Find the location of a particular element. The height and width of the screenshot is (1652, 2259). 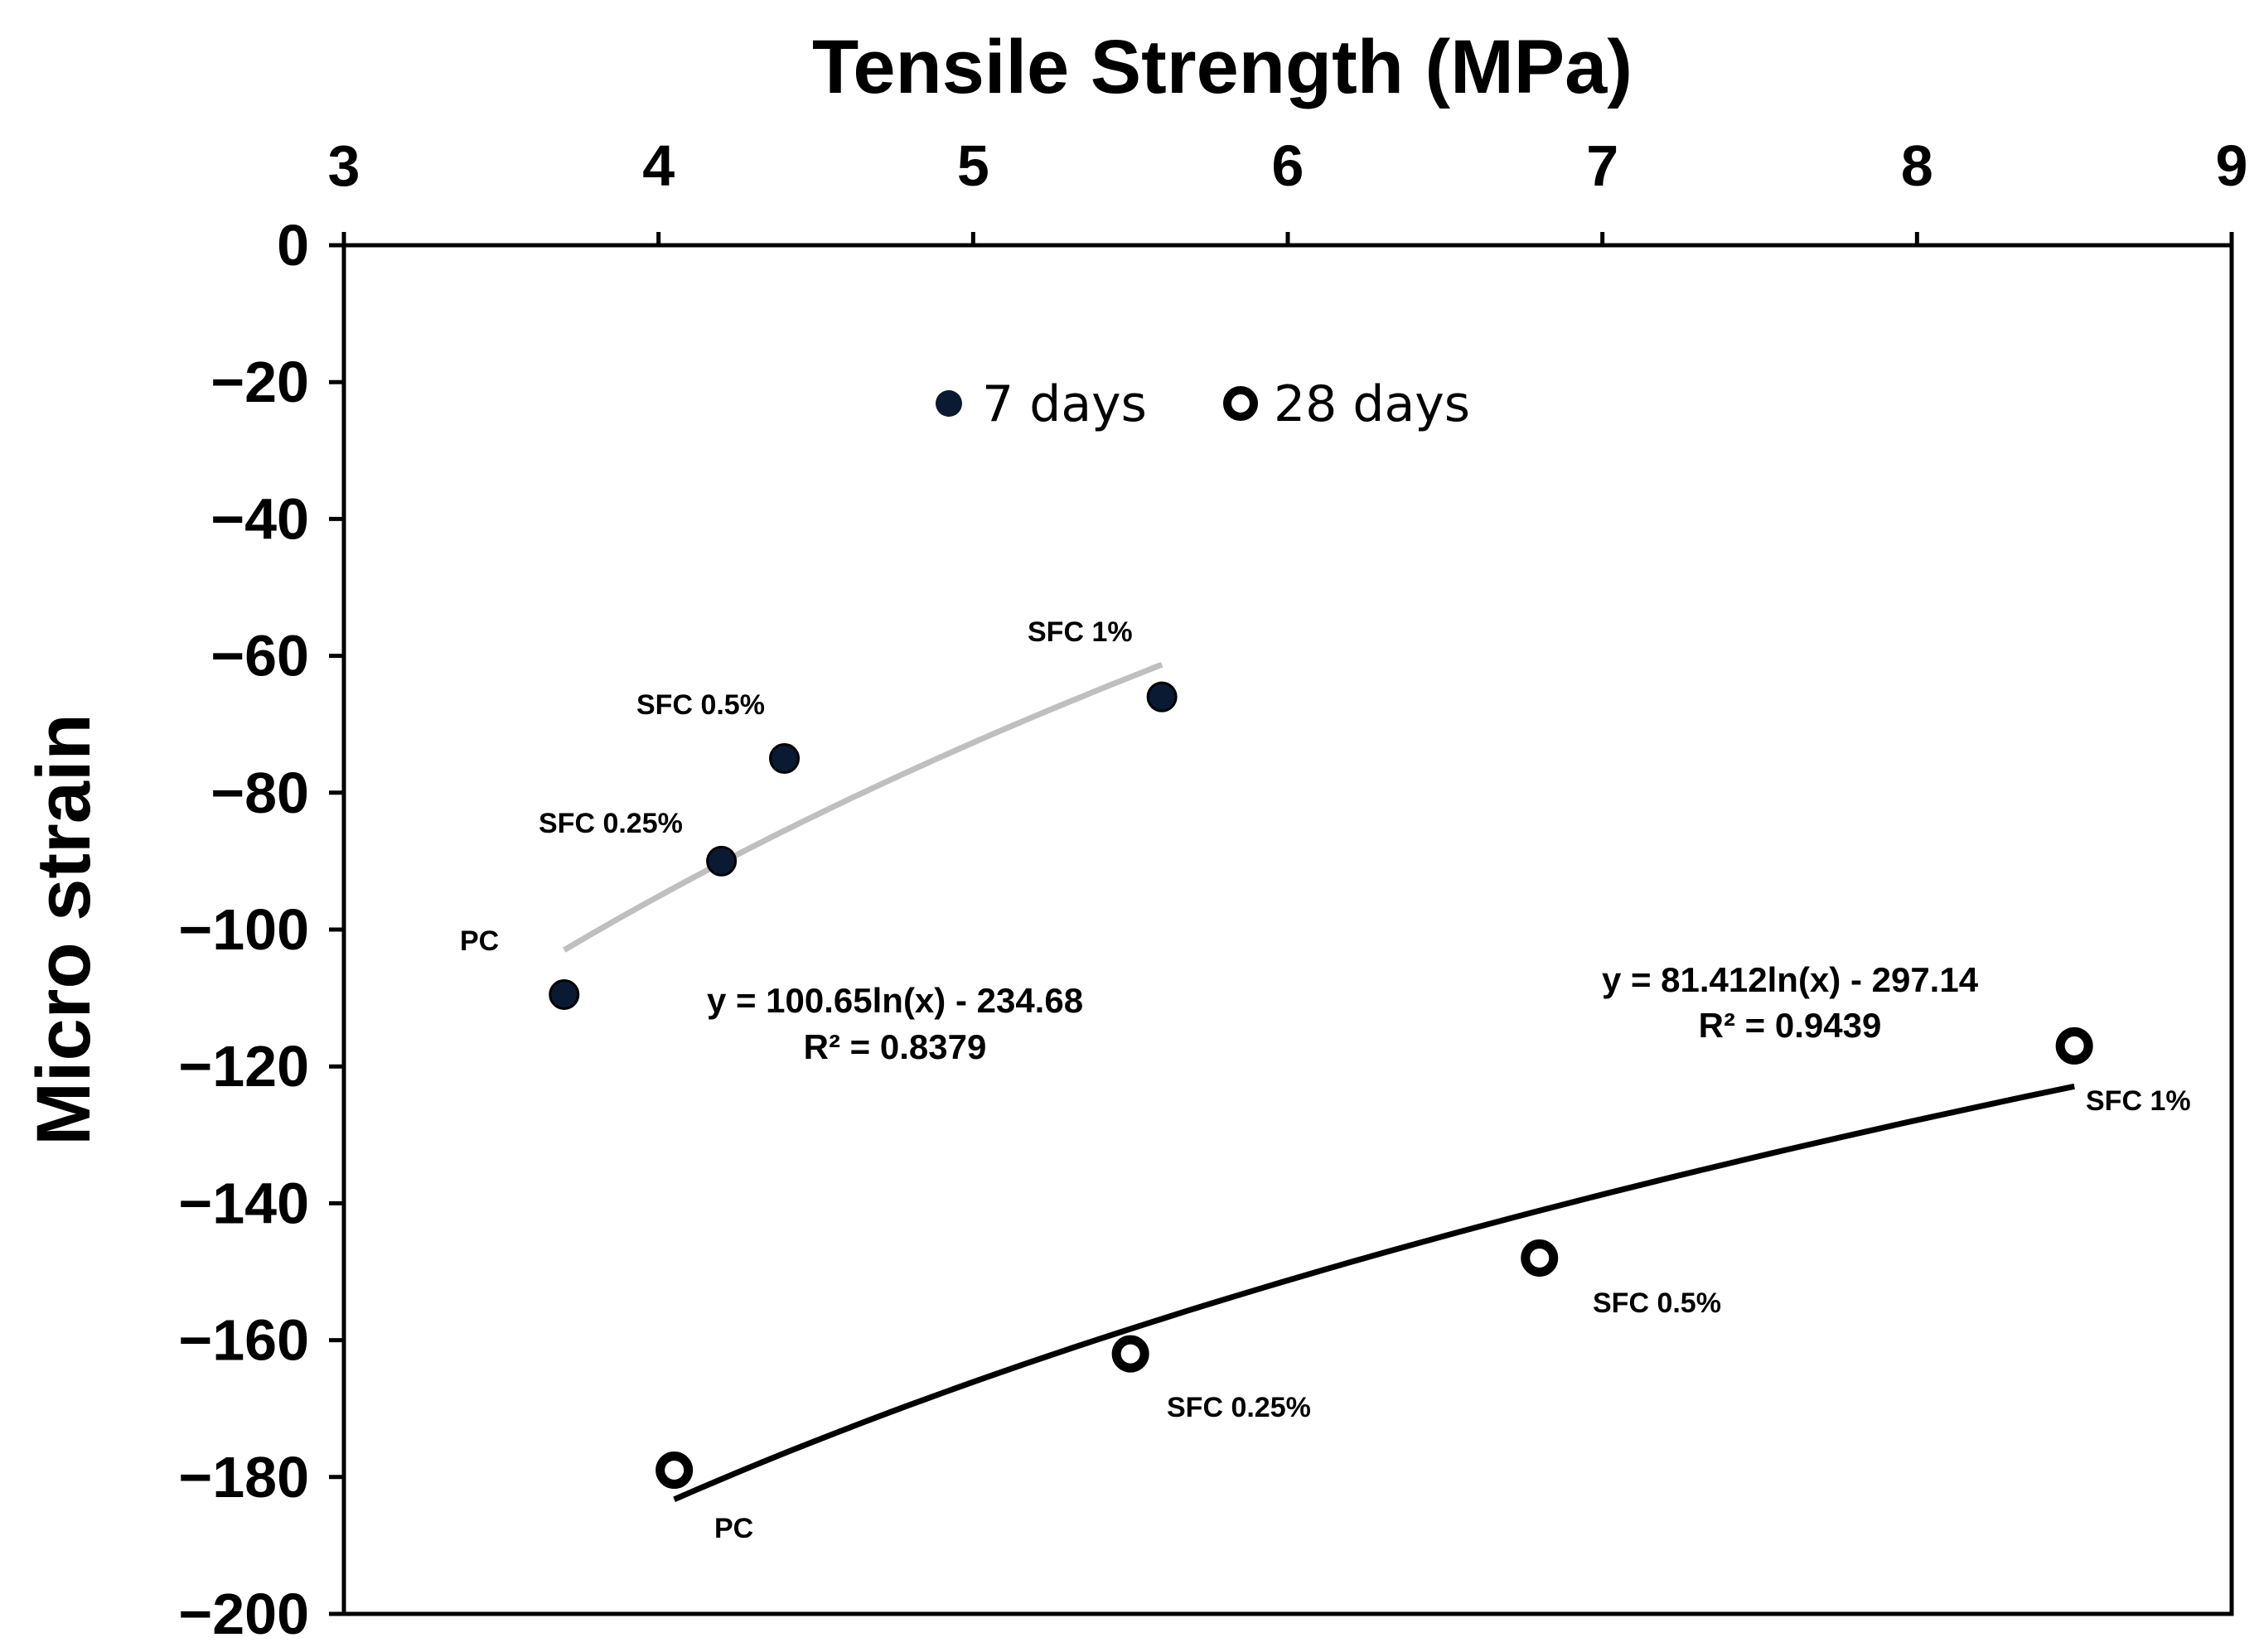

legend-label-28-days: 28 days is located at coordinates (1372, 404).